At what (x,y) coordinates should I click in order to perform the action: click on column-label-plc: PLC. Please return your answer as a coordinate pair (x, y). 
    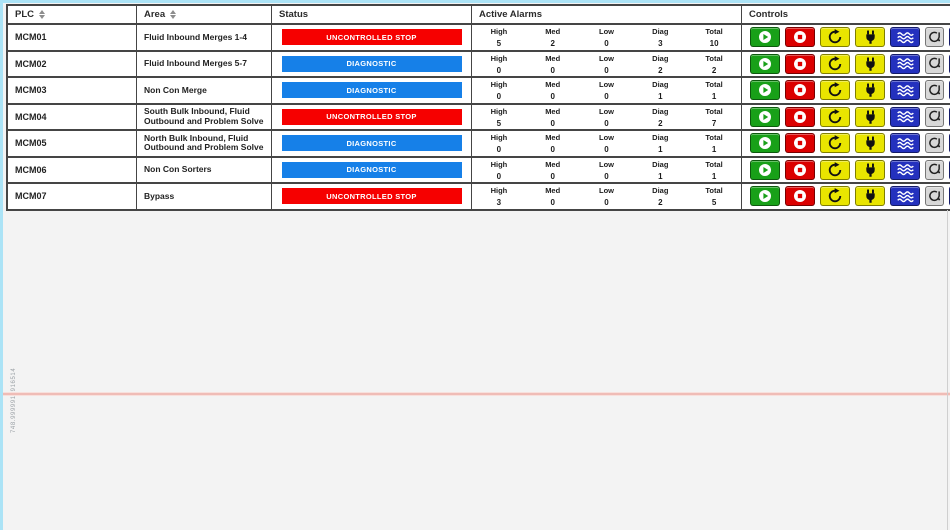
    Looking at the image, I should click on (24, 14).